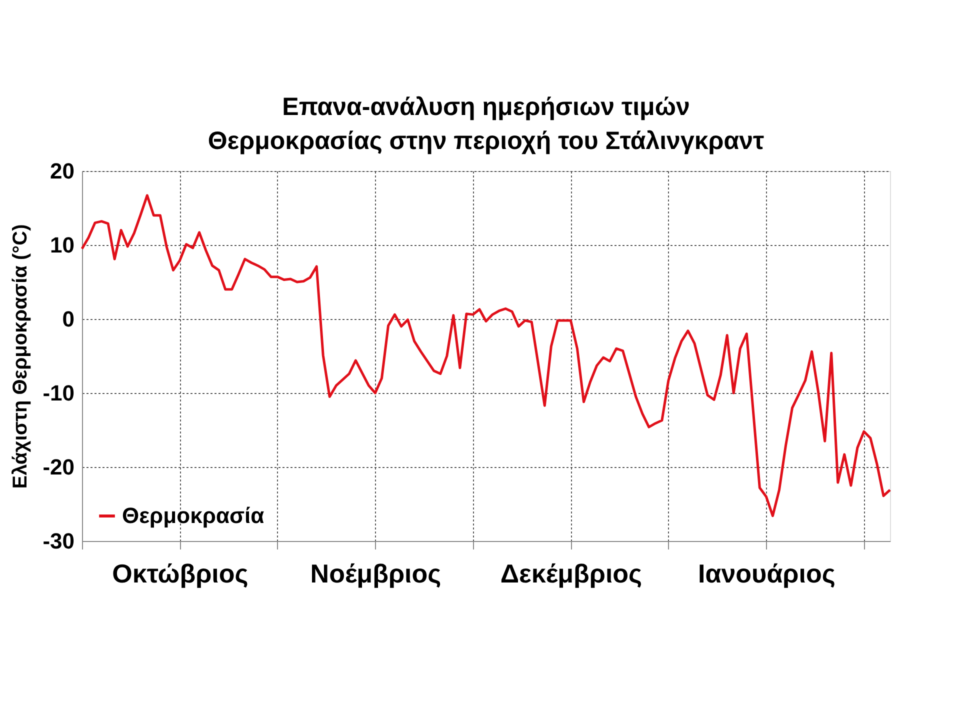 Image resolution: width=960 pixels, height=720 pixels. Describe the element at coordinates (58, 467) in the screenshot. I see `y-tick-label: -20` at that location.